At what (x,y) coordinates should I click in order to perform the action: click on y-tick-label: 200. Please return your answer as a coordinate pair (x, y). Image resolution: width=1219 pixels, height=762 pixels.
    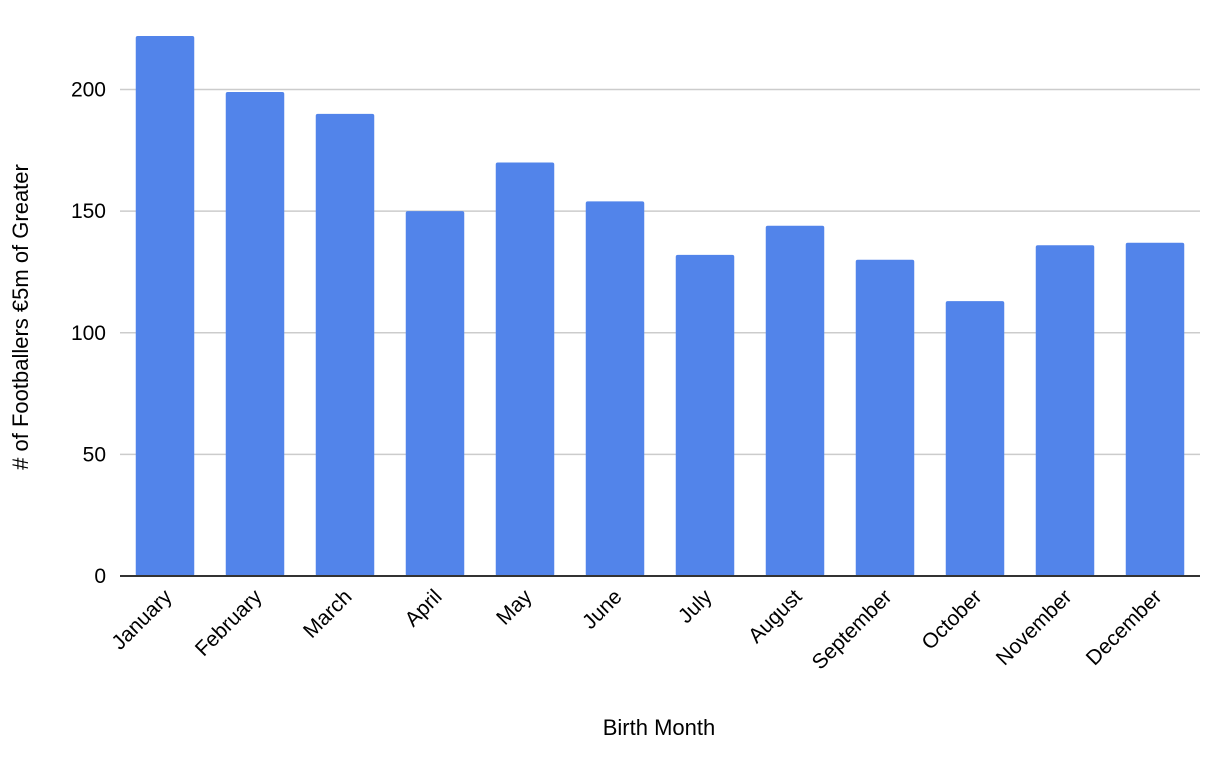
    Looking at the image, I should click on (88, 90).